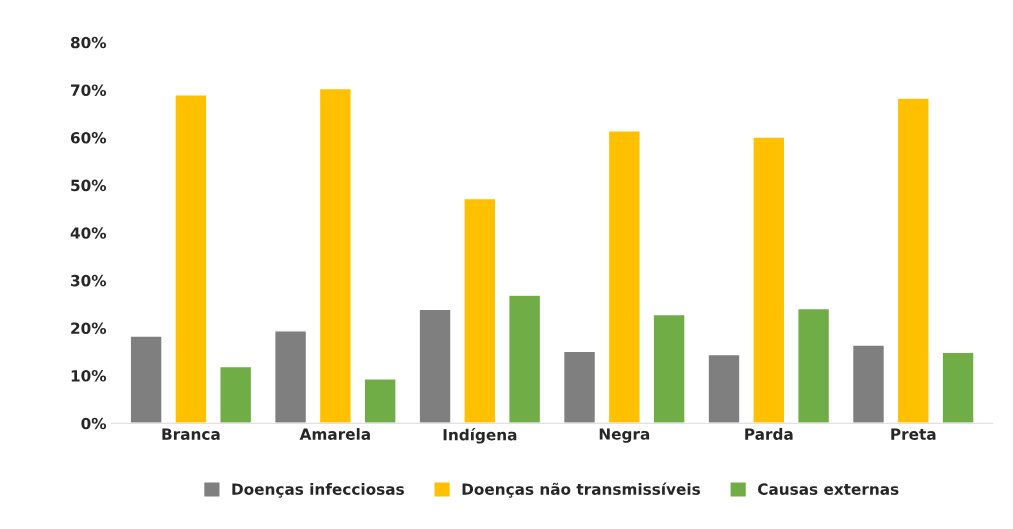 The image size is (1013, 529). What do you see at coordinates (89, 328) in the screenshot?
I see `y-tick-label: 20%` at bounding box center [89, 328].